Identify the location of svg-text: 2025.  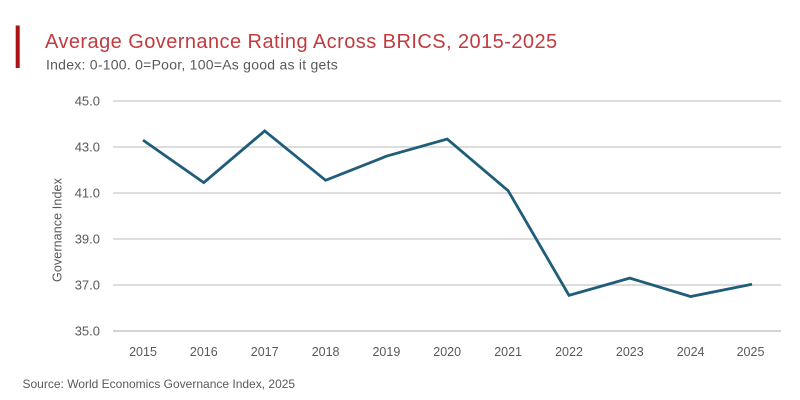
(751, 352).